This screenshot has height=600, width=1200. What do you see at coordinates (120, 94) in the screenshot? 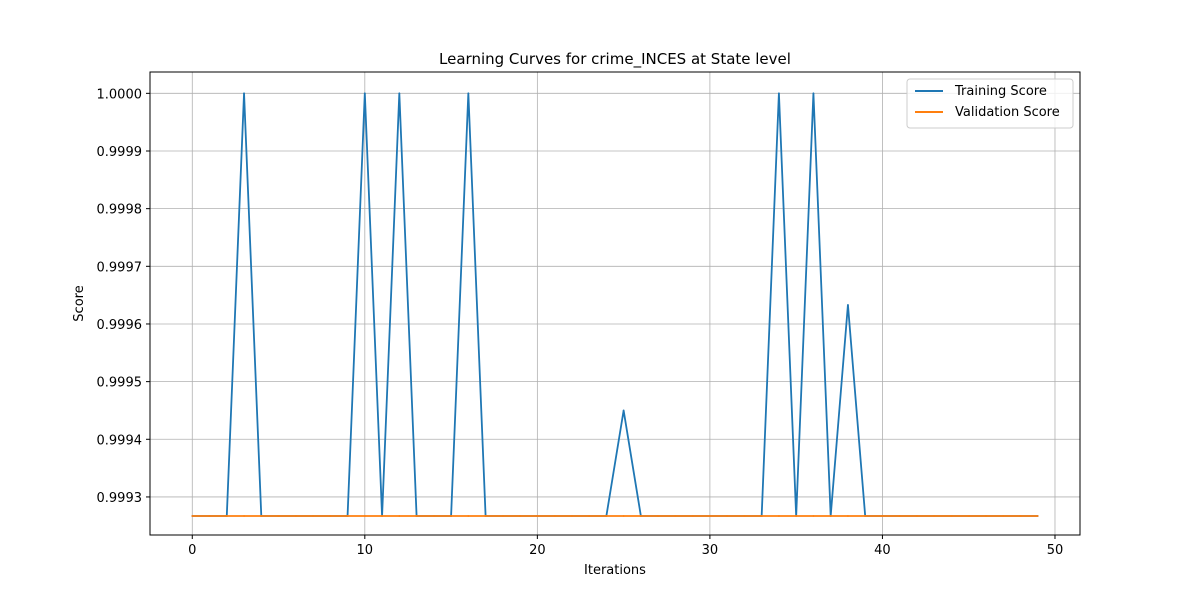
I see `y-tick-label: 1.0000` at bounding box center [120, 94].